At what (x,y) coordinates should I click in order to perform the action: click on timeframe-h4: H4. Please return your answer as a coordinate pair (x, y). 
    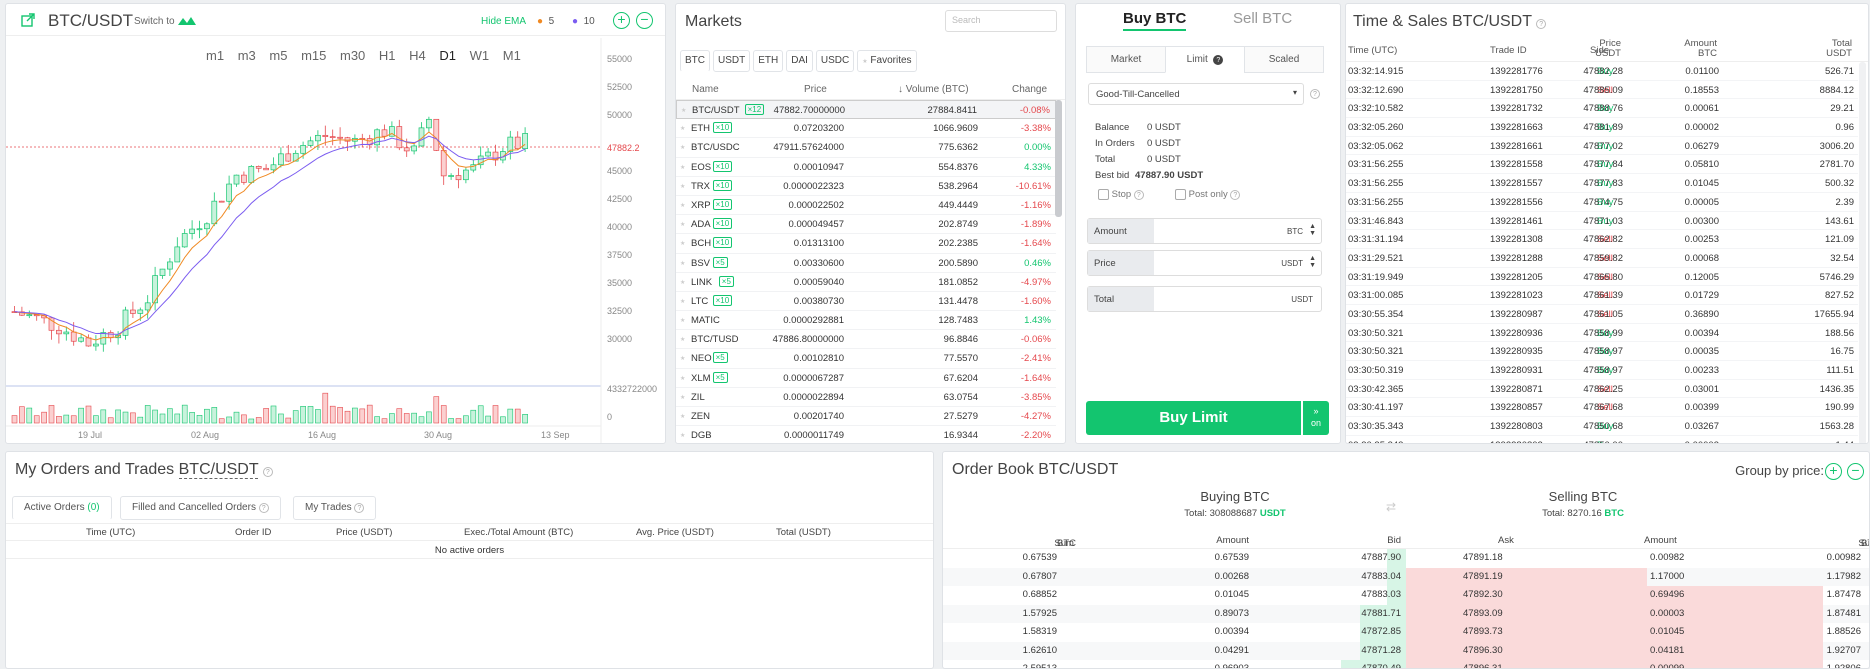
    Looking at the image, I should click on (417, 55).